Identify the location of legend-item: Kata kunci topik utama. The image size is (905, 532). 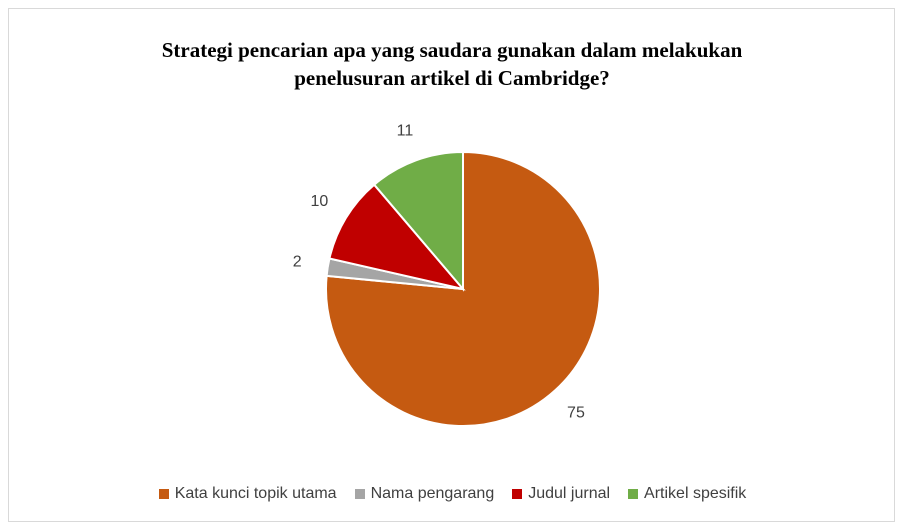
(247, 494).